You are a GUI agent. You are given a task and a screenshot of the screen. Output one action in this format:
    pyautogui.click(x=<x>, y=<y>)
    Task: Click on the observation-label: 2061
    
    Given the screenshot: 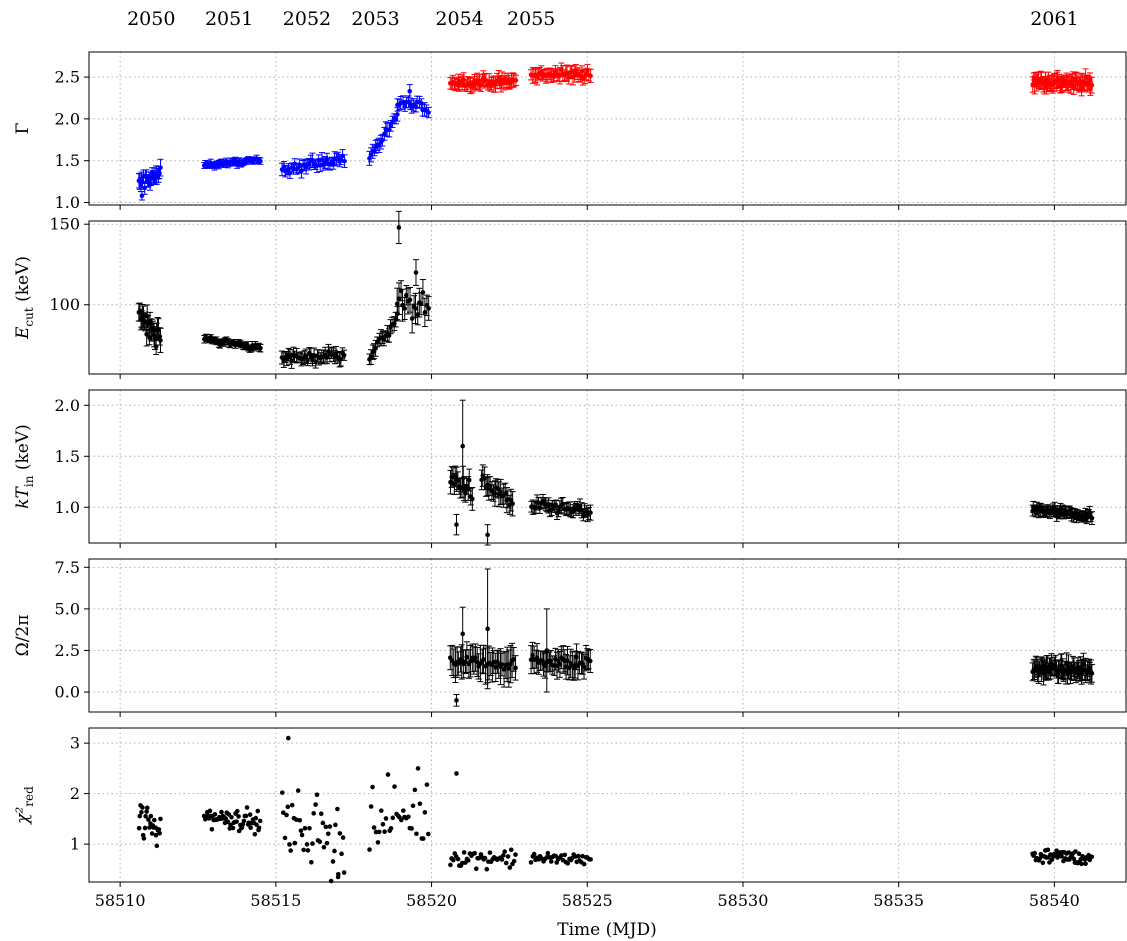 What is the action you would take?
    pyautogui.click(x=1054, y=19)
    